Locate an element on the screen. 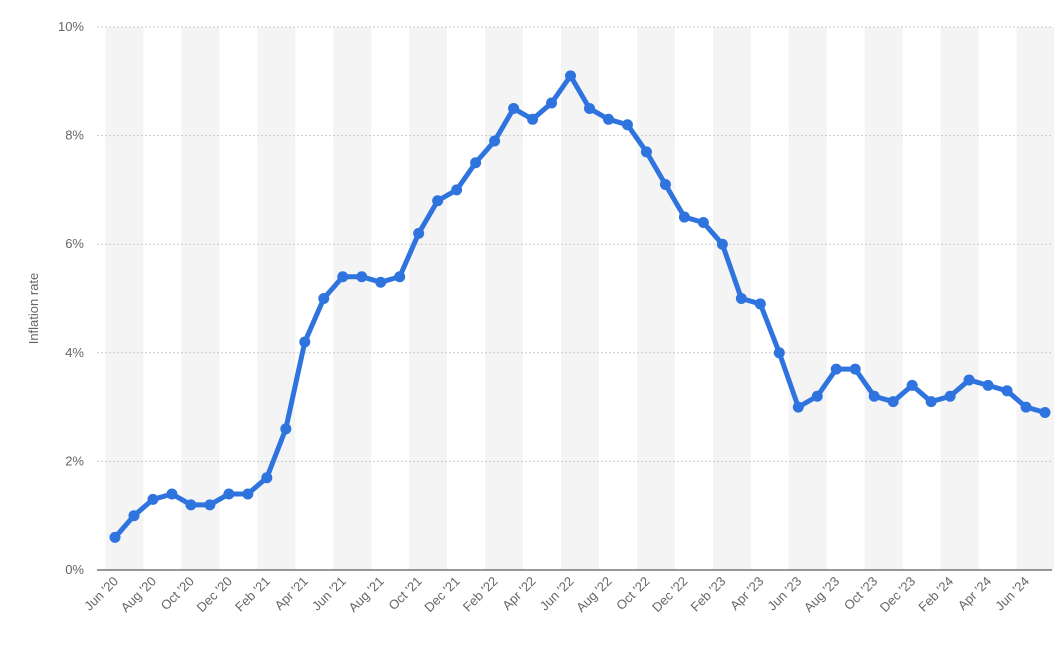  x-tick-label: Feb '22 is located at coordinates (480, 594).